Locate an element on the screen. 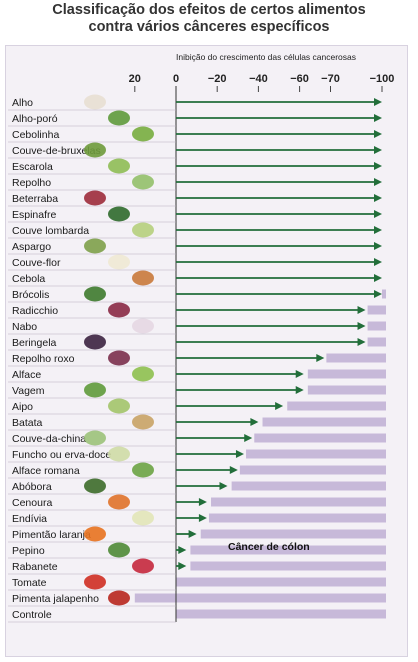 Image resolution: width=418 pixels, height=662 pixels. category-label: Vagem is located at coordinates (28, 391).